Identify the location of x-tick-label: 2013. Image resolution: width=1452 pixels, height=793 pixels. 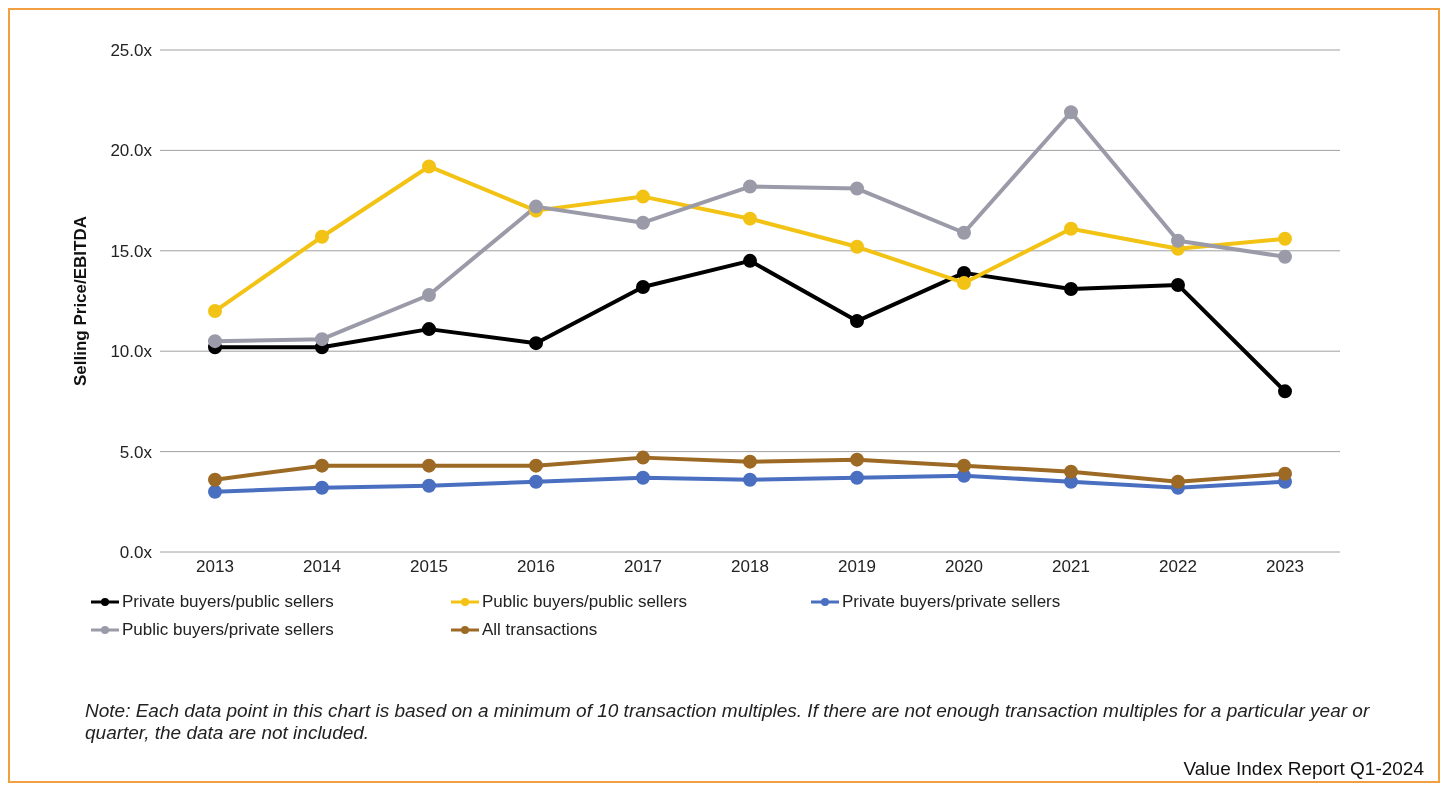
(215, 567).